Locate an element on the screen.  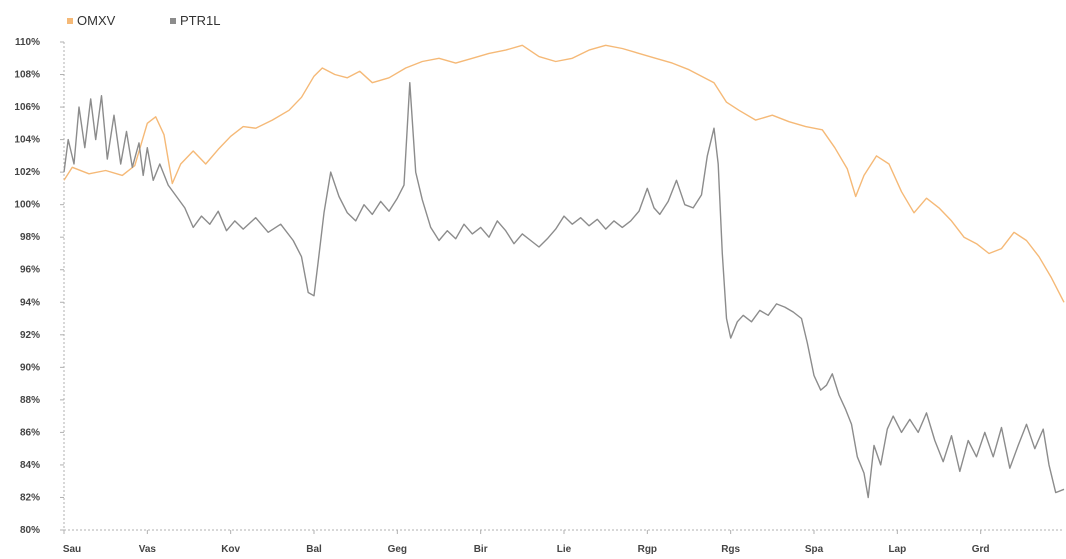
y-tick-label: 108% is located at coordinates (27, 75).